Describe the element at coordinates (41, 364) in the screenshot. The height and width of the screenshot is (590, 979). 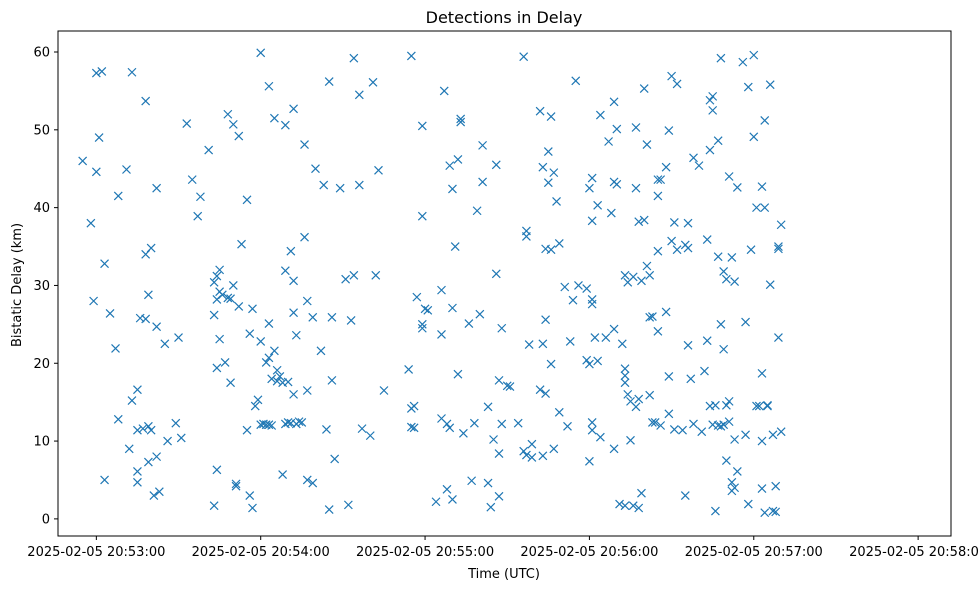
I see `y-tick-label: 20` at that location.